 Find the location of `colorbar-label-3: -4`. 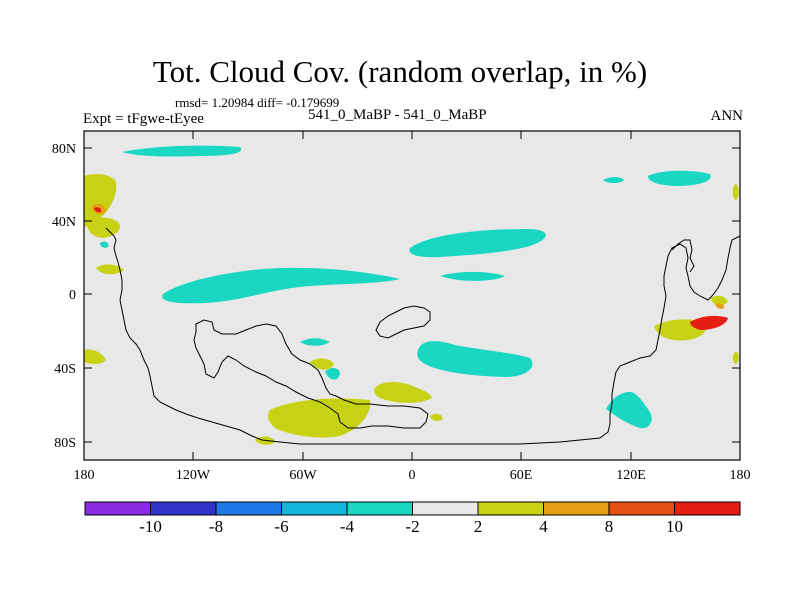

colorbar-label-3: -4 is located at coordinates (347, 526).